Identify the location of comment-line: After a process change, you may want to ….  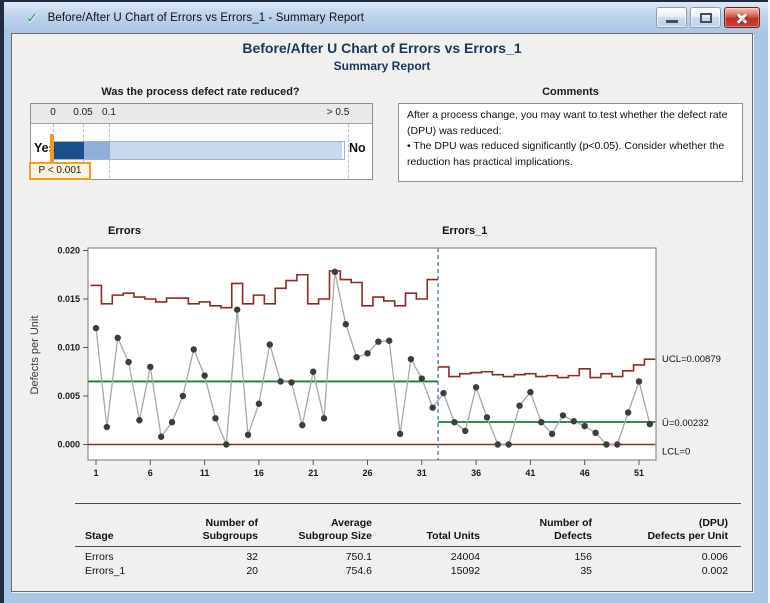
(567, 123).